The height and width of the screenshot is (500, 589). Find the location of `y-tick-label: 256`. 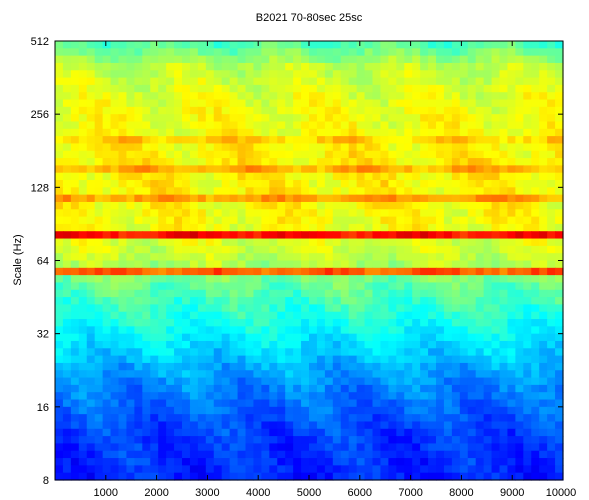

y-tick-label: 256 is located at coordinates (40, 115).